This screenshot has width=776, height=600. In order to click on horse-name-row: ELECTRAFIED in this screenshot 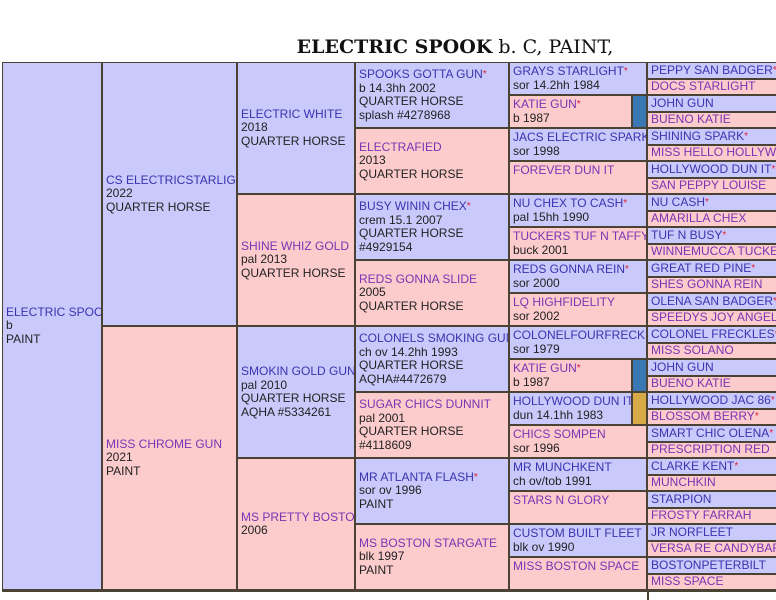, I will do `click(432, 147)`.